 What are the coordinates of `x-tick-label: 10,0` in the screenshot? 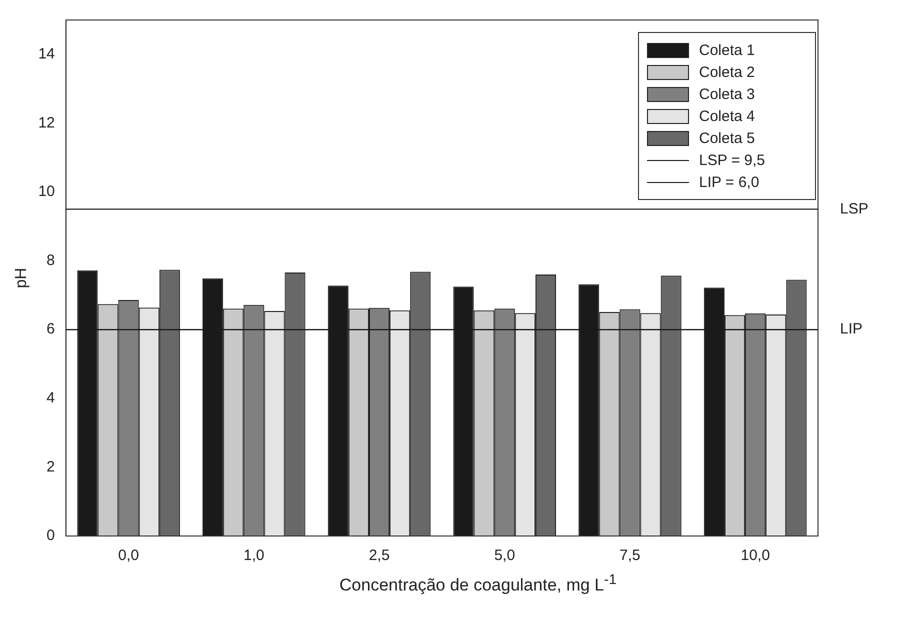 It's located at (755, 555).